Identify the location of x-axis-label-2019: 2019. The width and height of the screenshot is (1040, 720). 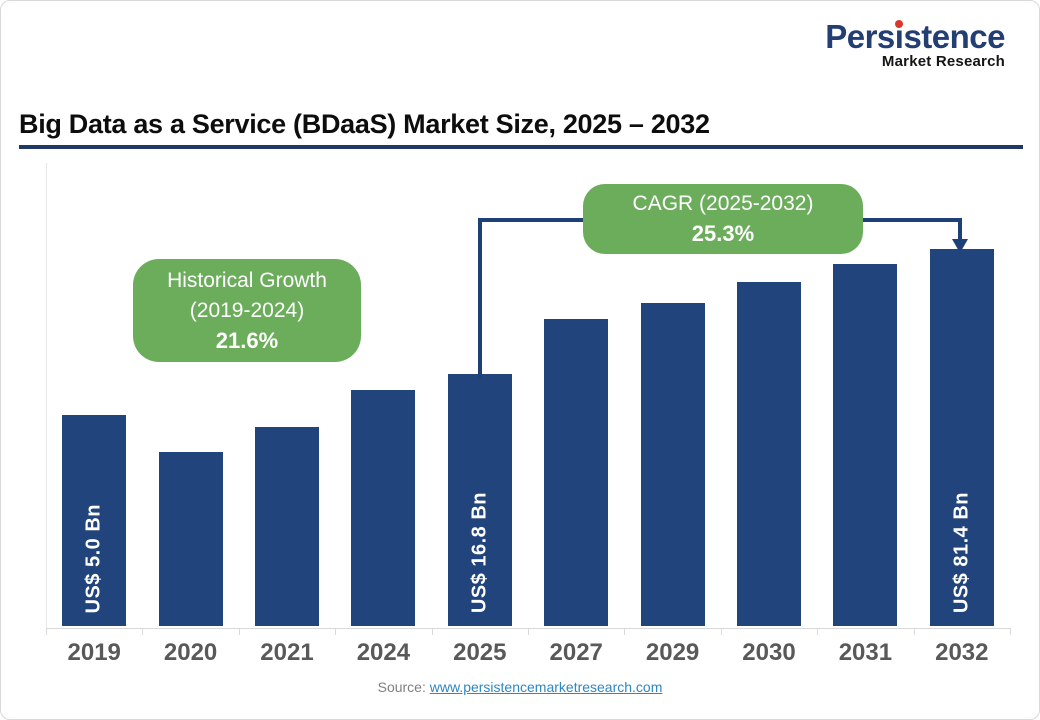
(94, 652).